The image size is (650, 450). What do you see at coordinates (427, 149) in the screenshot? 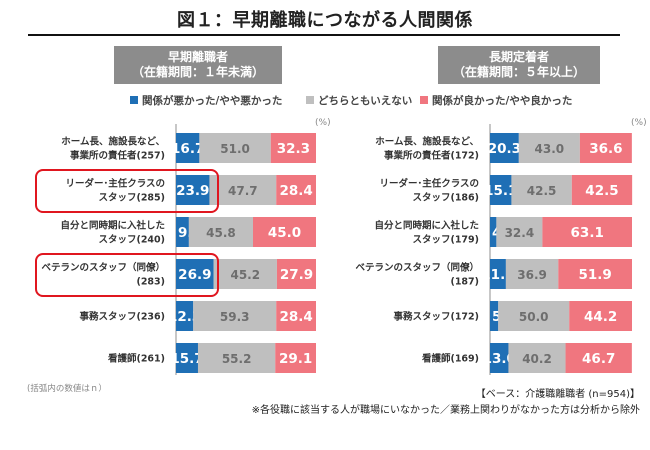
I see `right-category-label: ホーム長、施設長など、事業所の責任者(172)` at bounding box center [427, 149].